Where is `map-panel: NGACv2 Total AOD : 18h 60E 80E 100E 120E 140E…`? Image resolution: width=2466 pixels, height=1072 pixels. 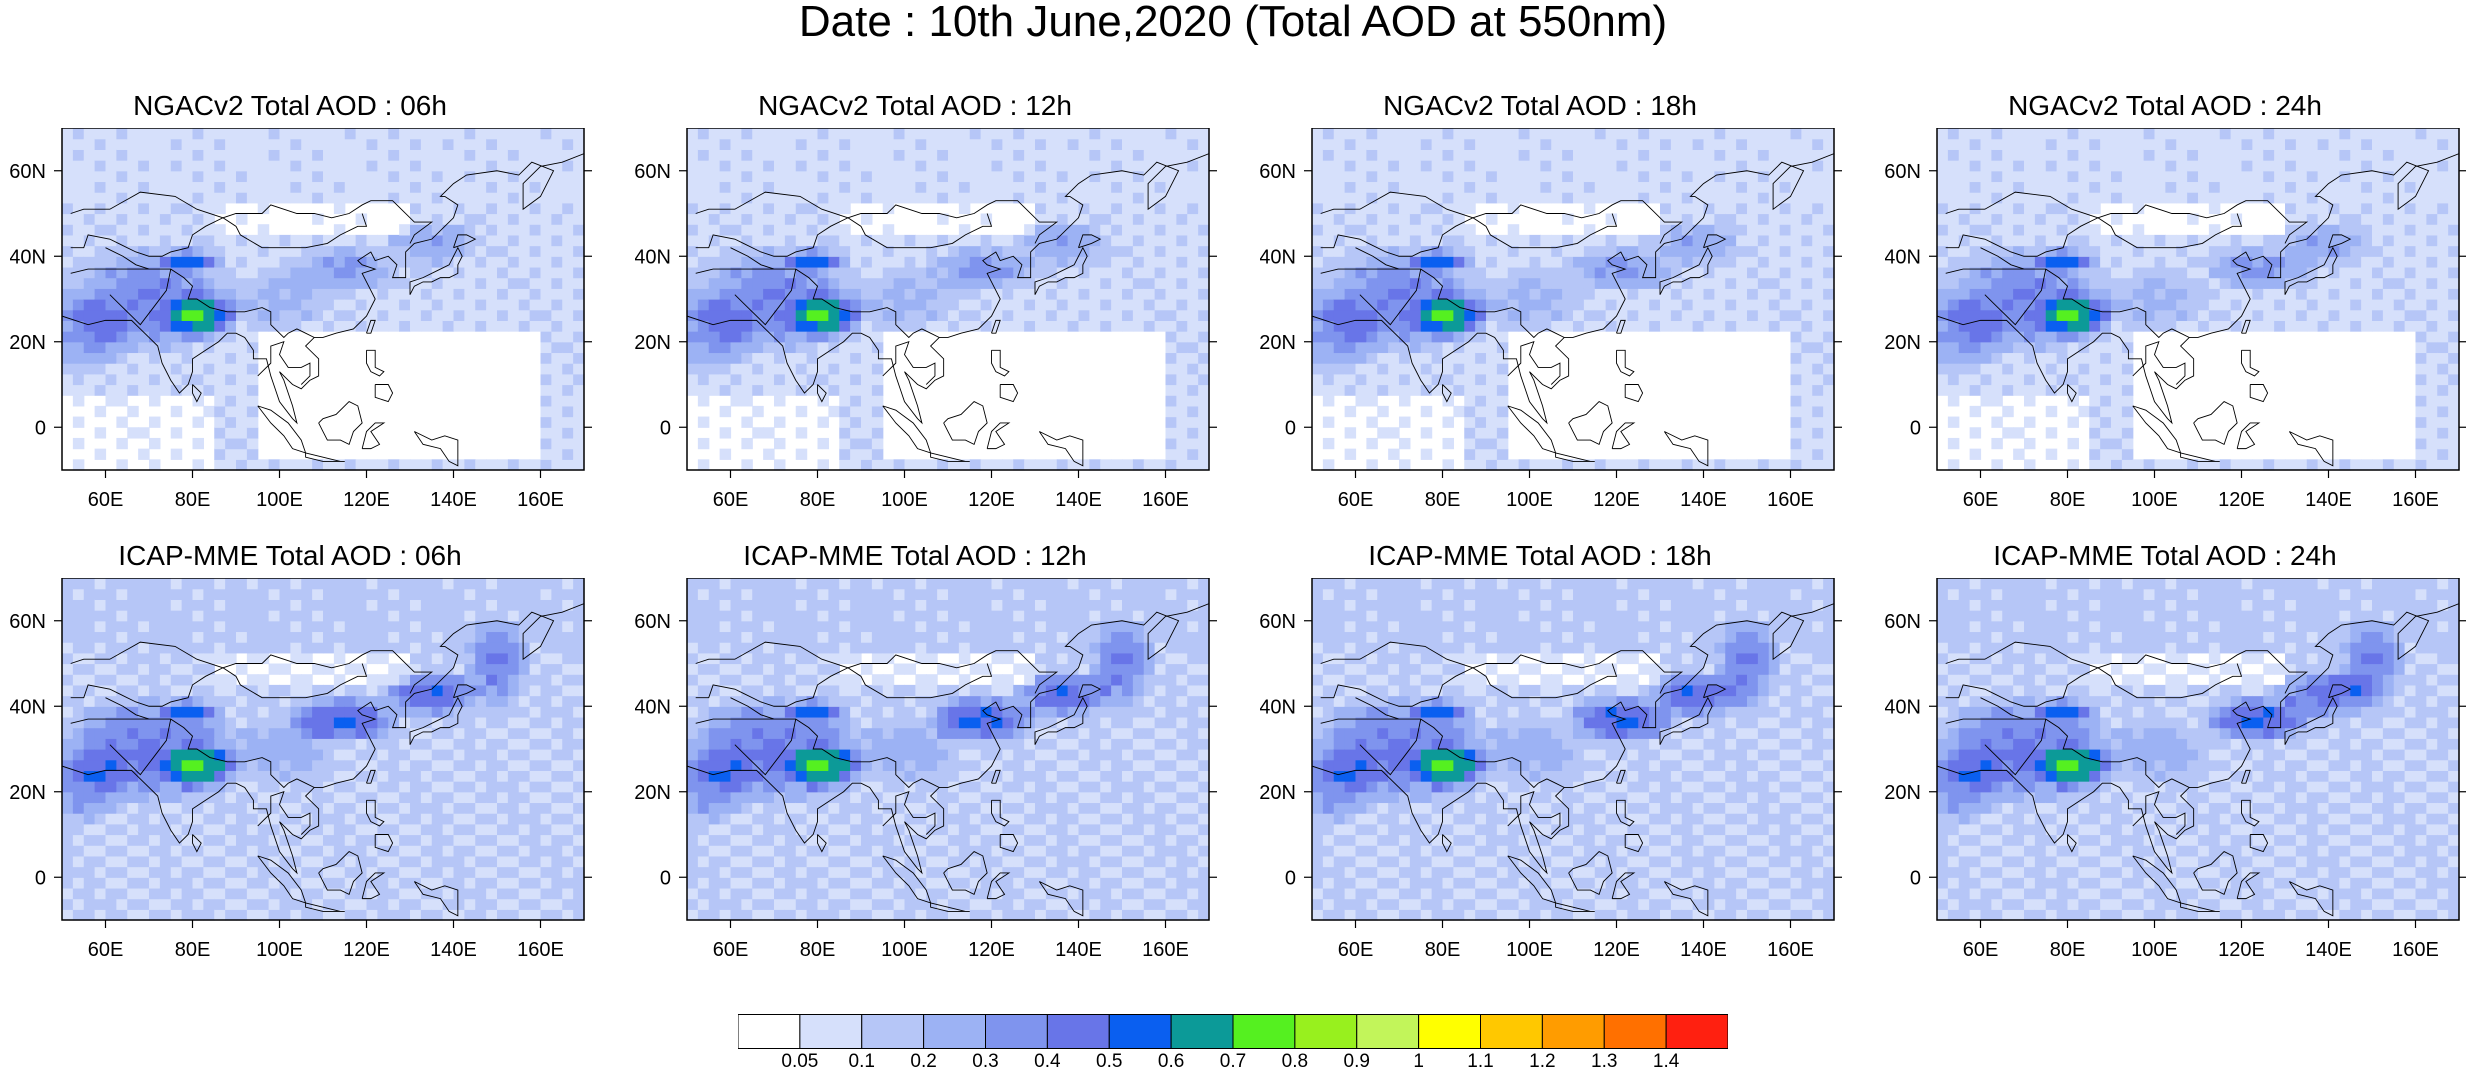 map-panel: NGACv2 Total AOD : 18h 60E 80E 100E 120E 140E… is located at coordinates (1551, 317).